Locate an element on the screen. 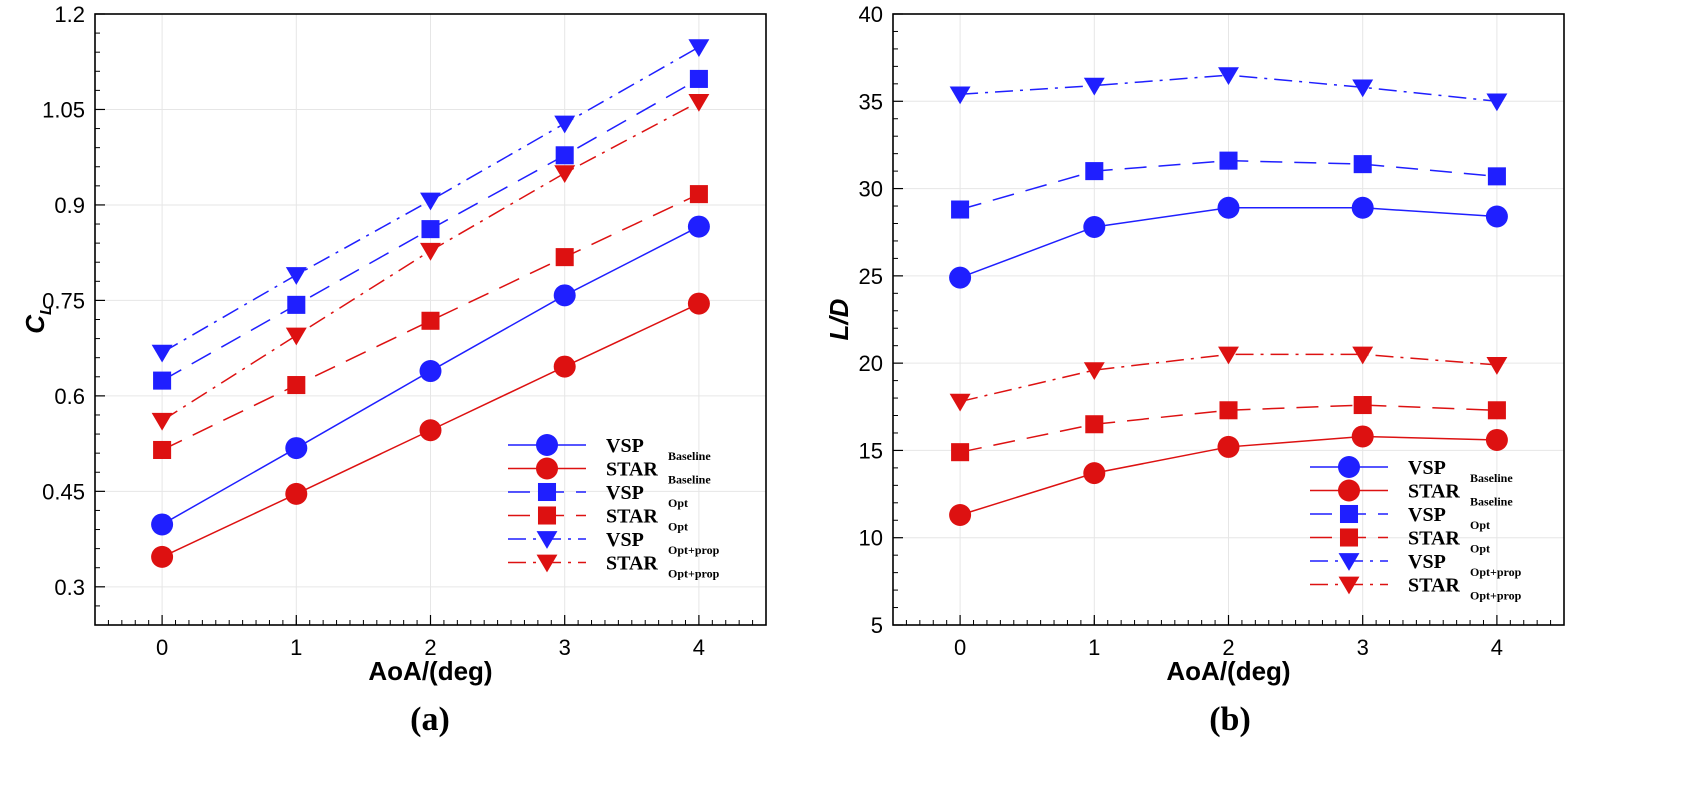  legend-label: STAR Opt is located at coordinates (1449, 542).